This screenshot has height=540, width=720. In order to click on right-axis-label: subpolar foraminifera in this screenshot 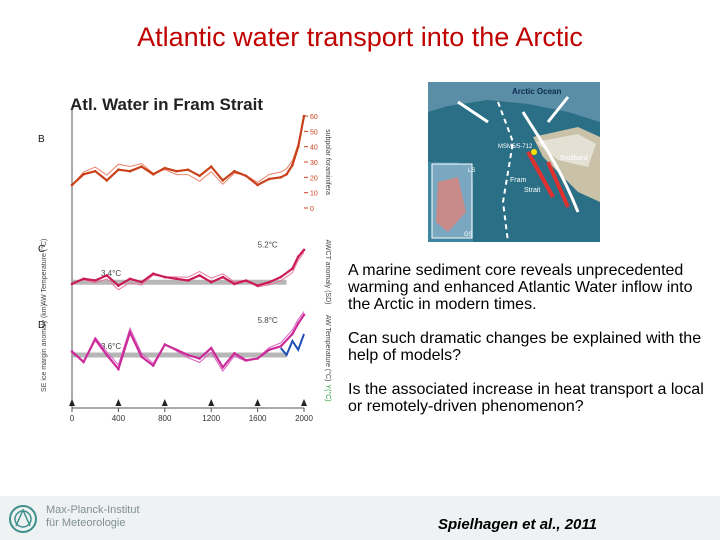, I will do `click(327, 162)`.